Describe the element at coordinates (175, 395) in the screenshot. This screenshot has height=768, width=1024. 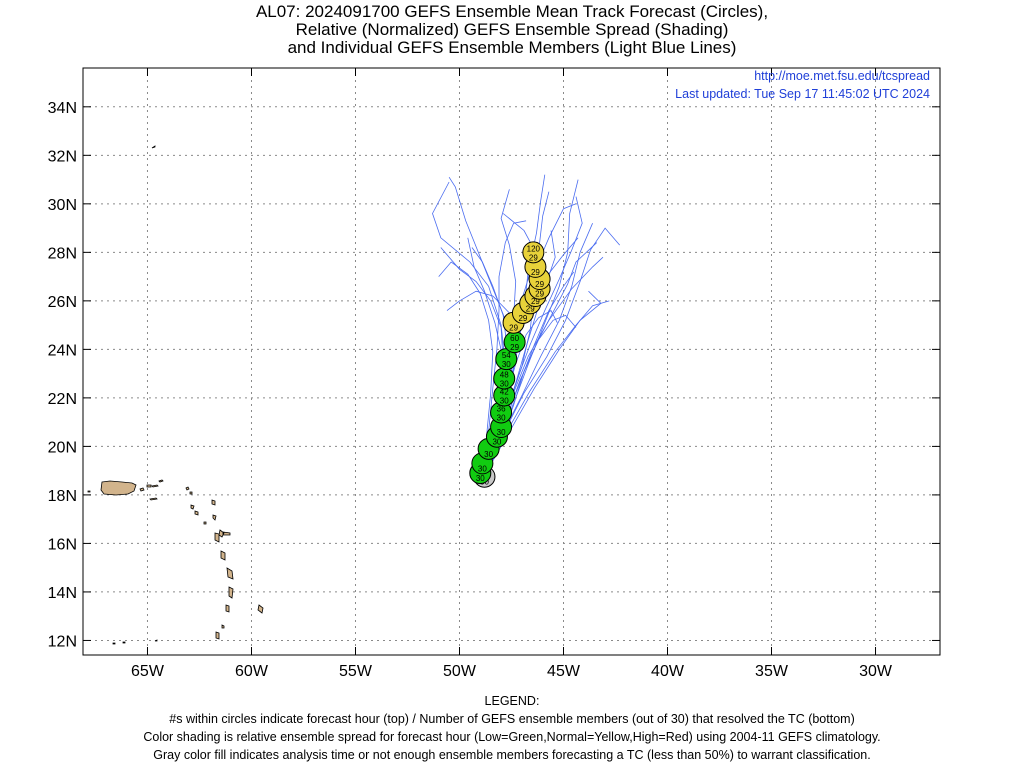
I see `land-layer` at that location.